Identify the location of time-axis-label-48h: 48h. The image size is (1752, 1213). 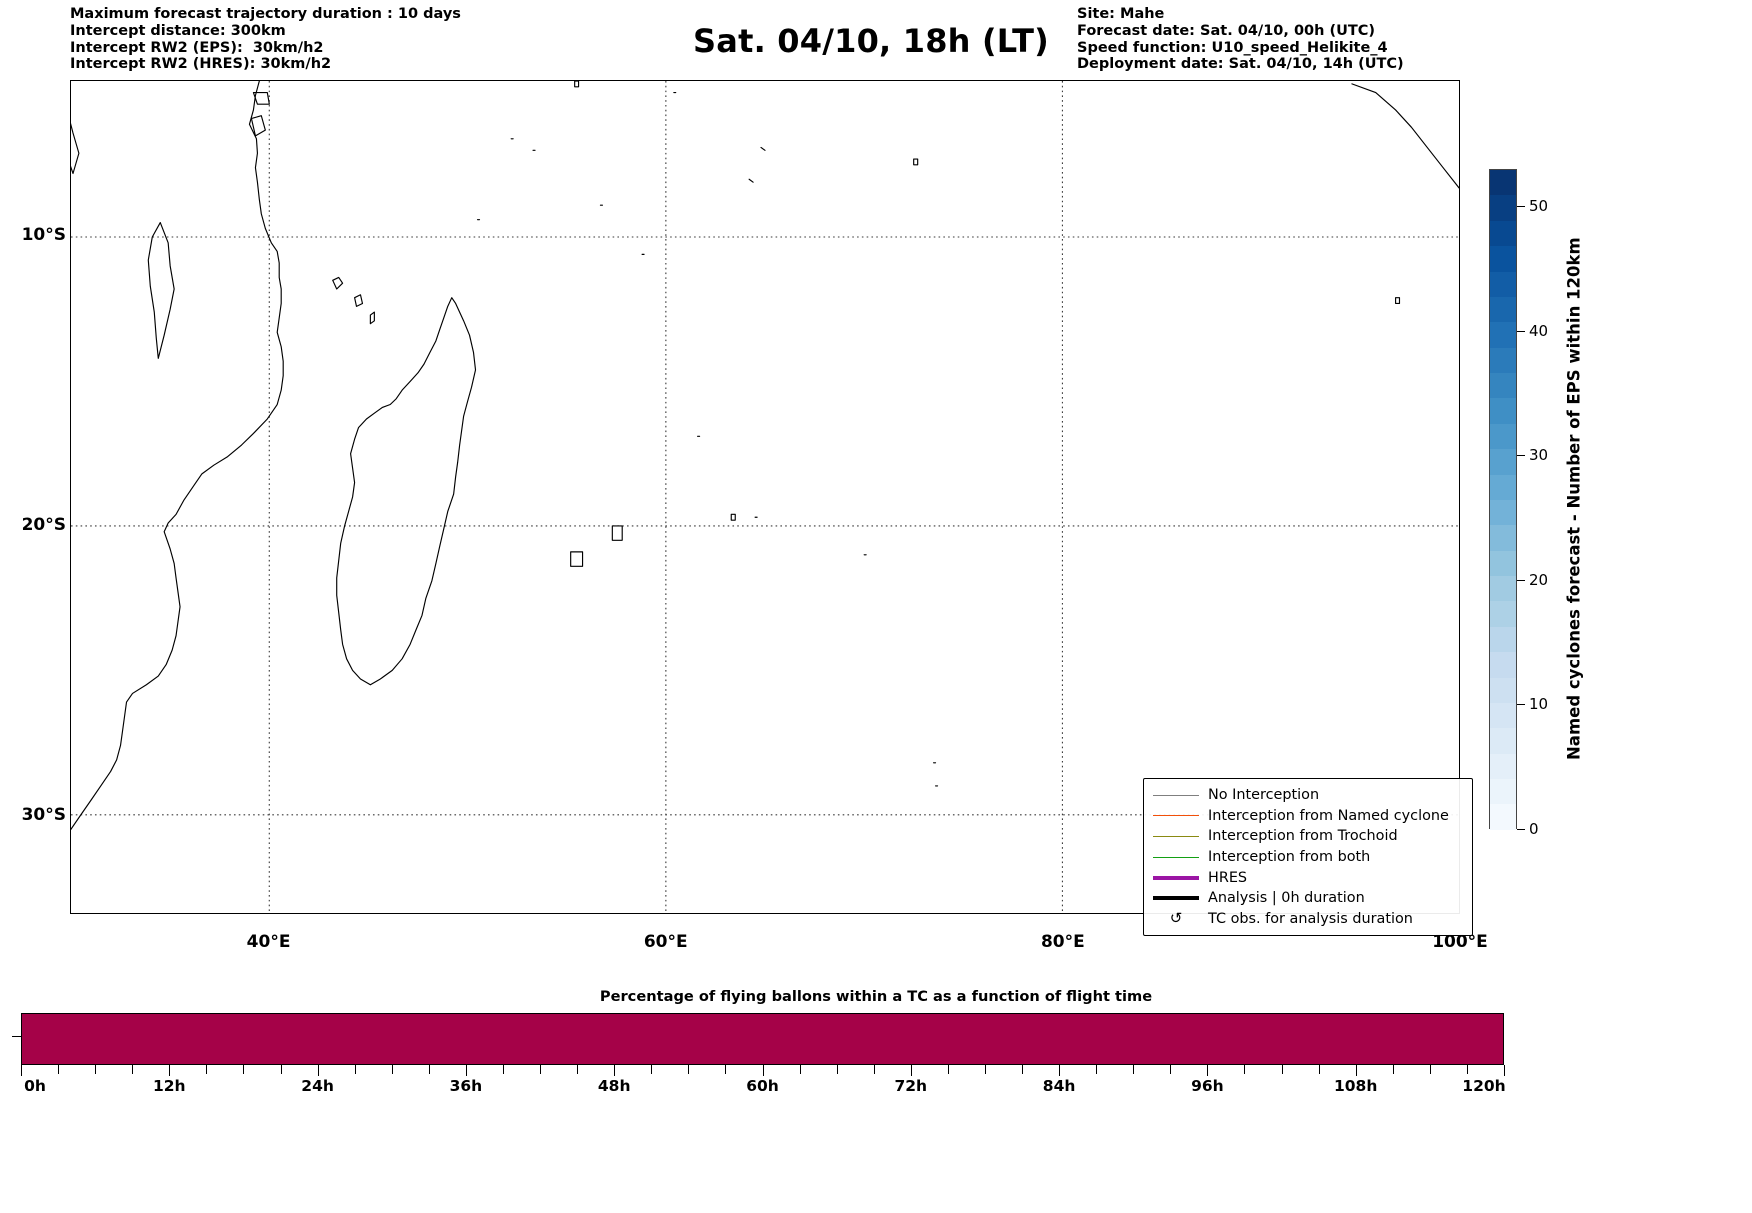
(614, 1086).